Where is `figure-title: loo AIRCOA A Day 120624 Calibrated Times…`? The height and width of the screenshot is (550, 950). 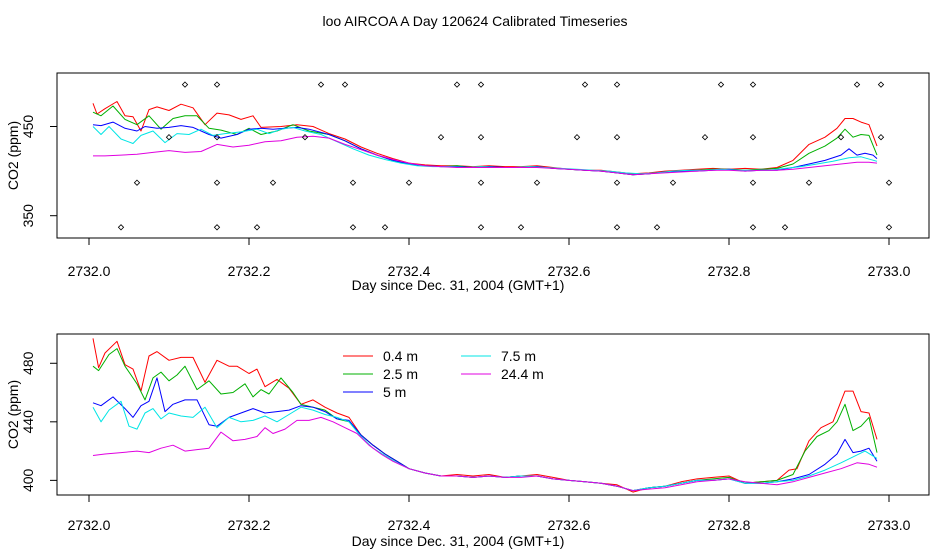
figure-title: loo AIRCOA A Day 120624 Calibrated Times… is located at coordinates (474, 21).